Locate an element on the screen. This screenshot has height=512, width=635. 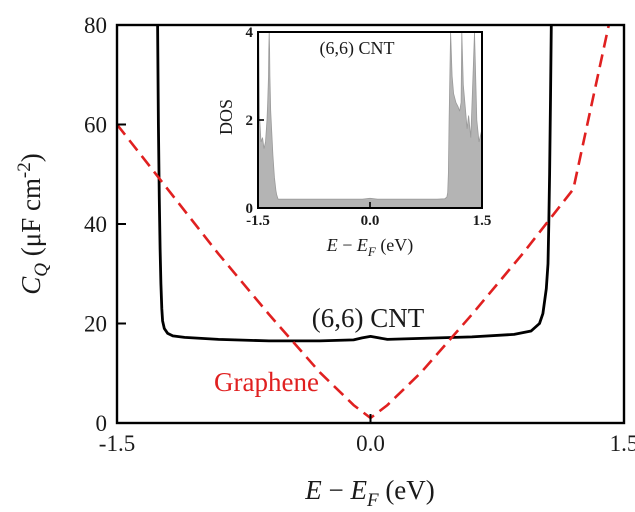
inset-x-axis-label: E − EF (eV) is located at coordinates (370, 247).